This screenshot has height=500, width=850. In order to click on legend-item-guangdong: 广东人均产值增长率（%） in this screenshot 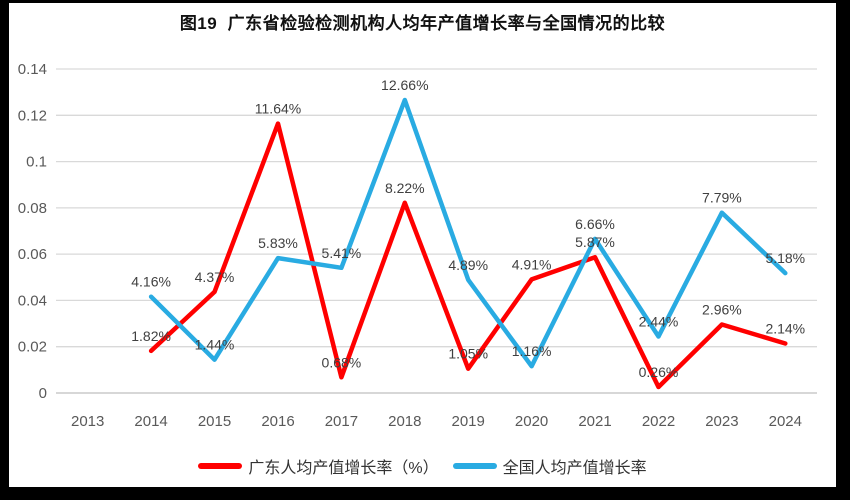, I will do `click(318, 466)`.